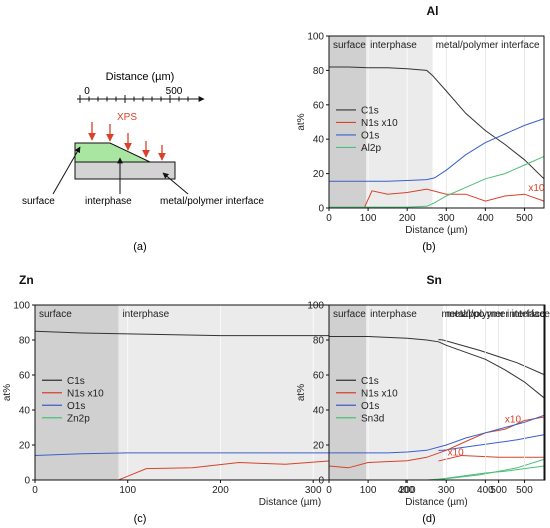 The height and width of the screenshot is (528, 550). Describe the element at coordinates (371, 148) in the screenshot. I see `legend-entry: Al2p` at that location.